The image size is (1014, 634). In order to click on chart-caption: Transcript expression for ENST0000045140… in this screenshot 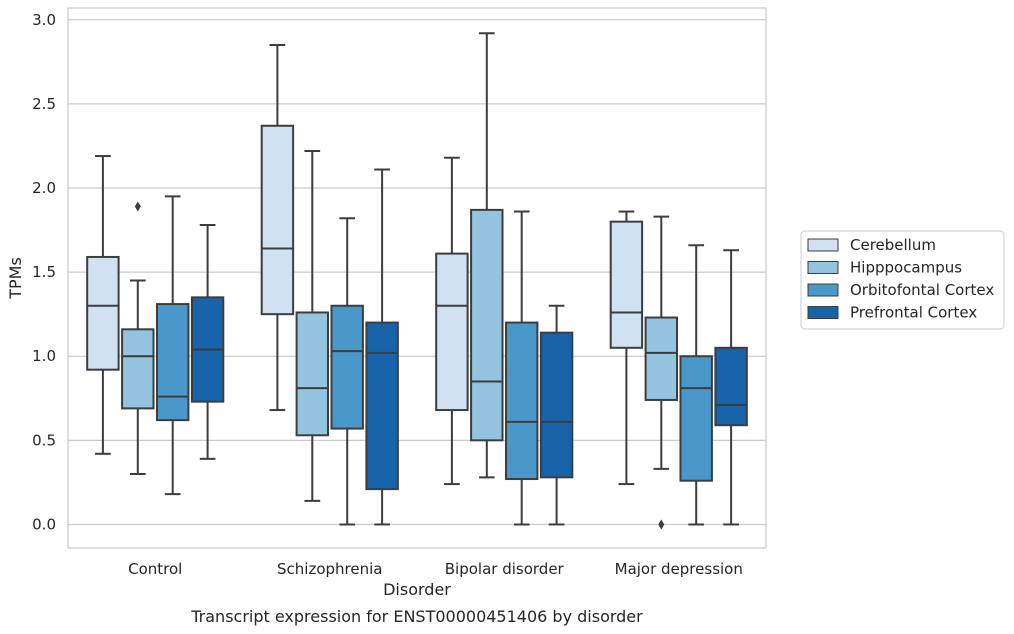, I will do `click(416, 616)`.